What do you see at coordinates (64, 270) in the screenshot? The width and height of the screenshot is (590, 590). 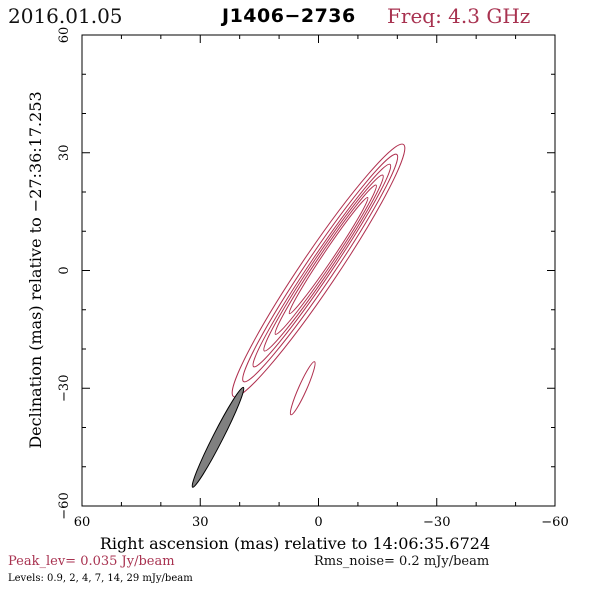 I see `y-tick-label: 0` at bounding box center [64, 270].